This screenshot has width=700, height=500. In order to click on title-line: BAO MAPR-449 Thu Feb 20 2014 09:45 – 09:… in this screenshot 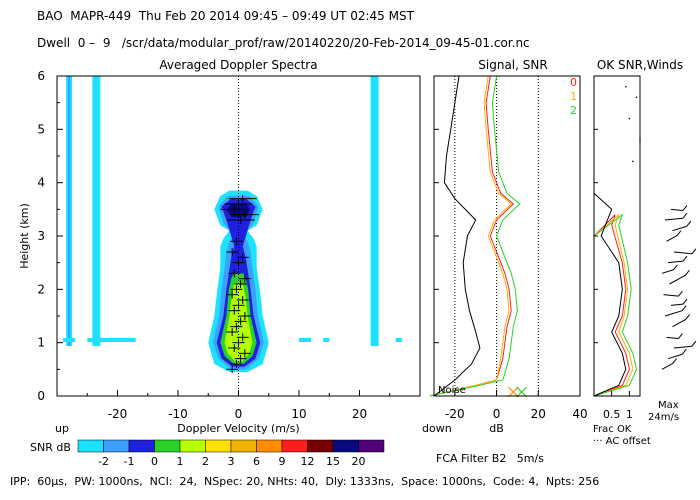, I will do `click(225, 16)`.